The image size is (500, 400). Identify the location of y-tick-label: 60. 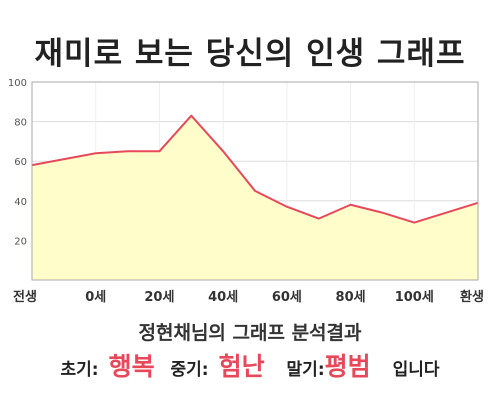
(20, 162).